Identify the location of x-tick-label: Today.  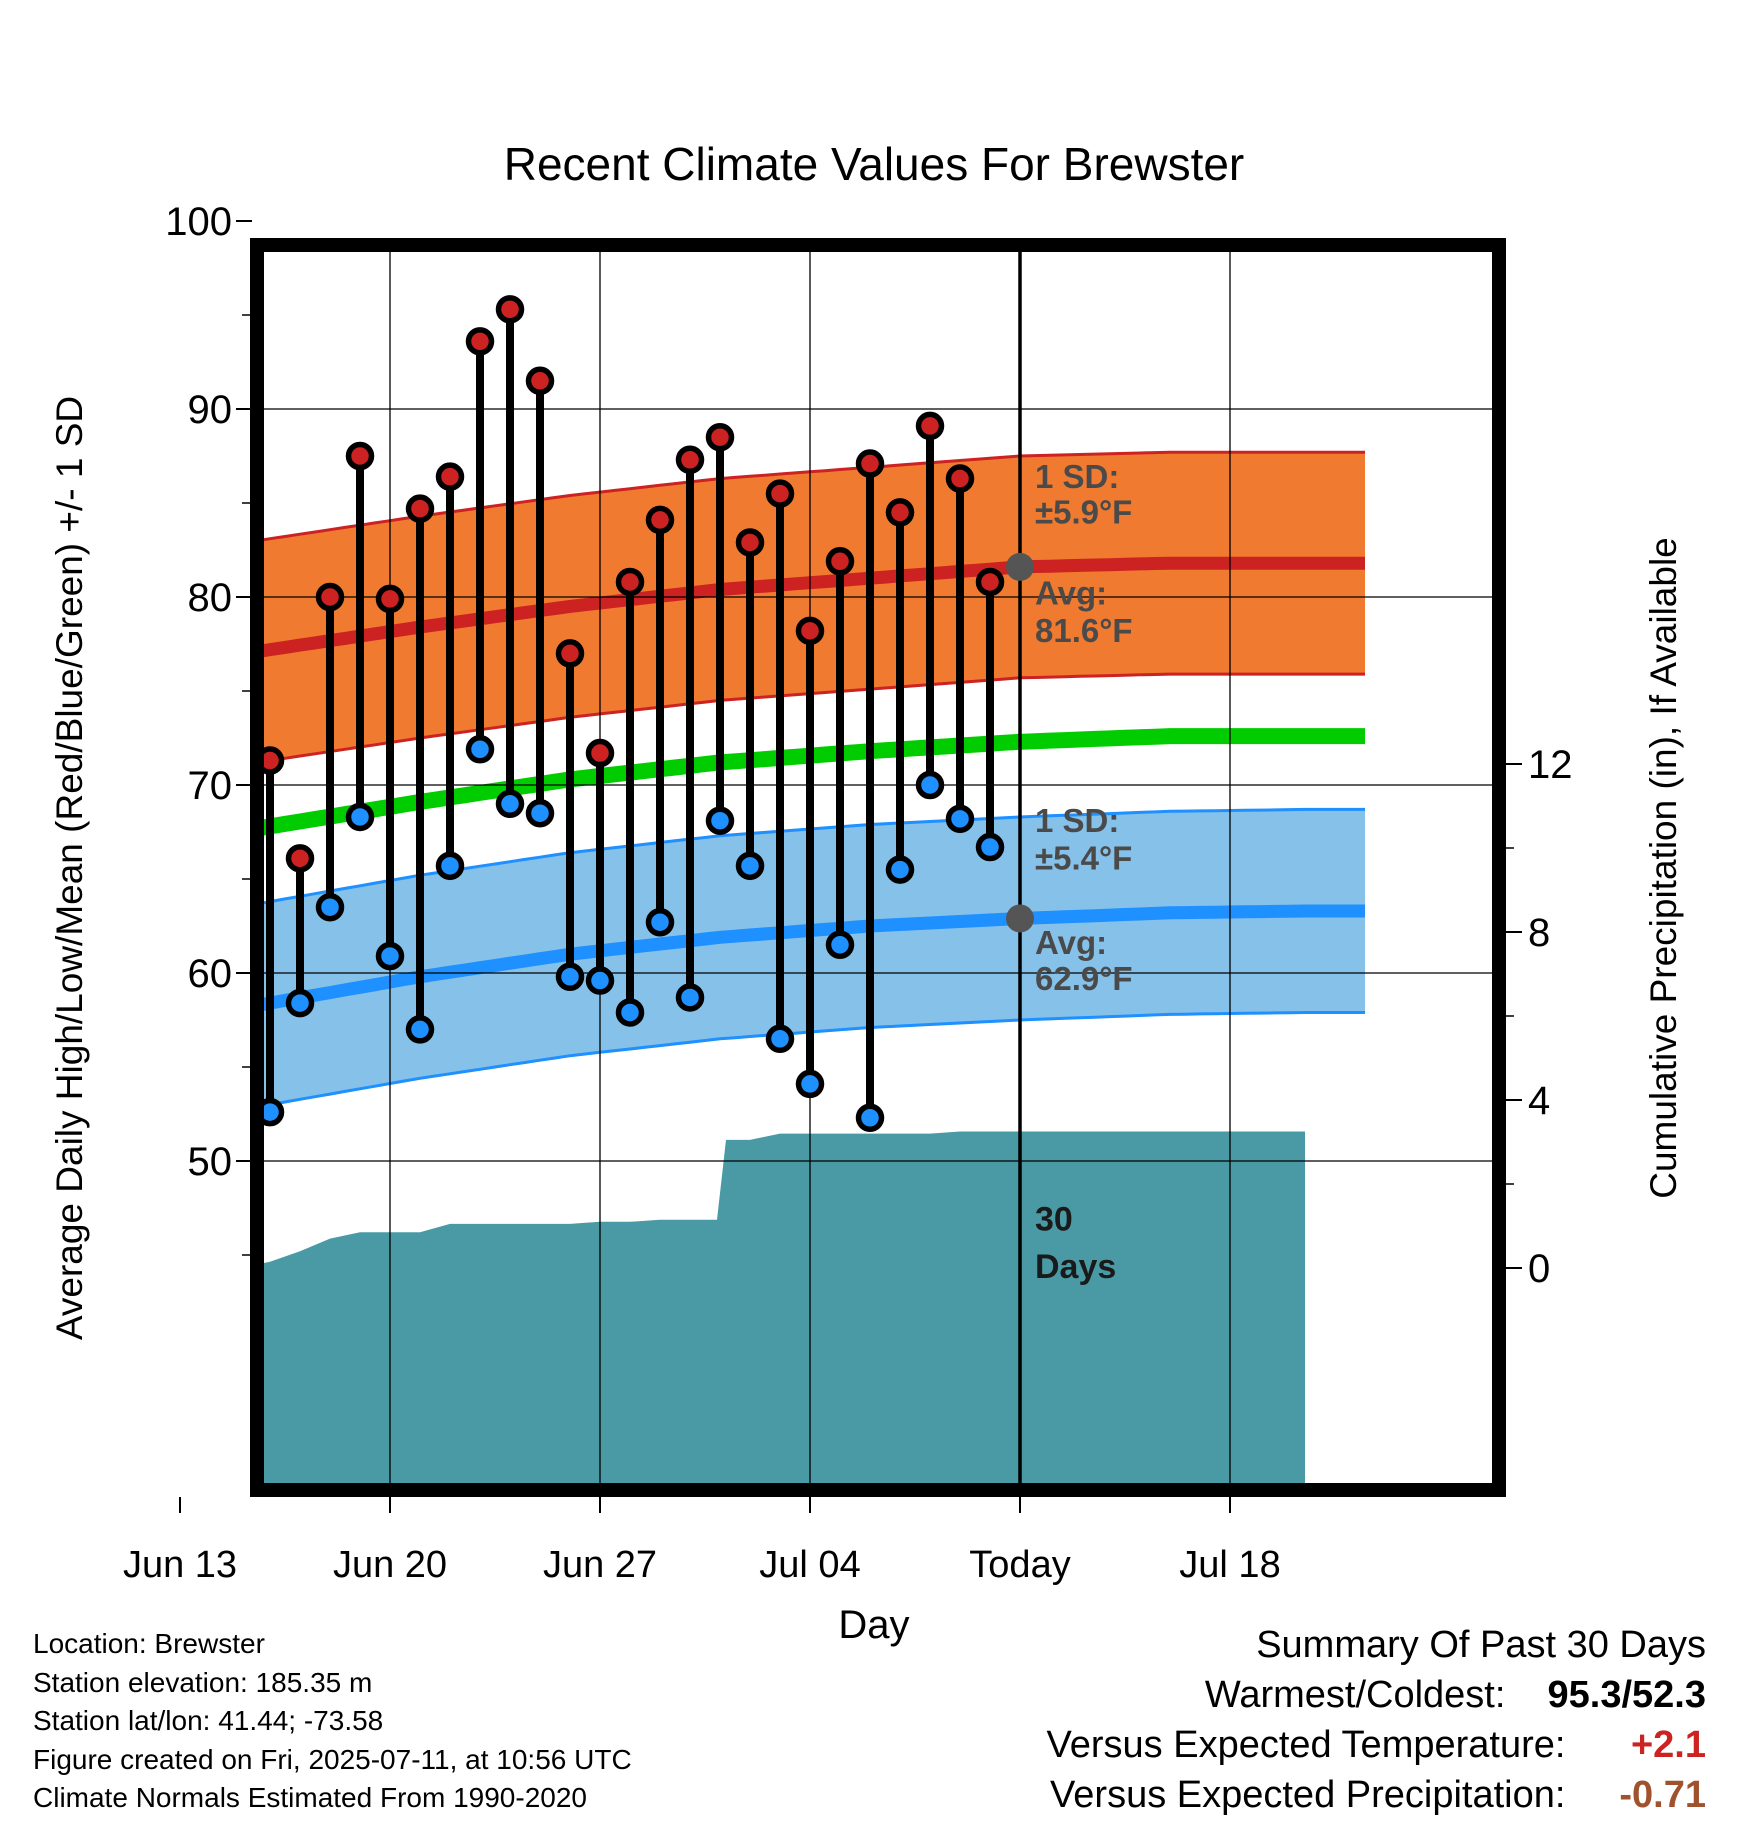
(1019, 1565).